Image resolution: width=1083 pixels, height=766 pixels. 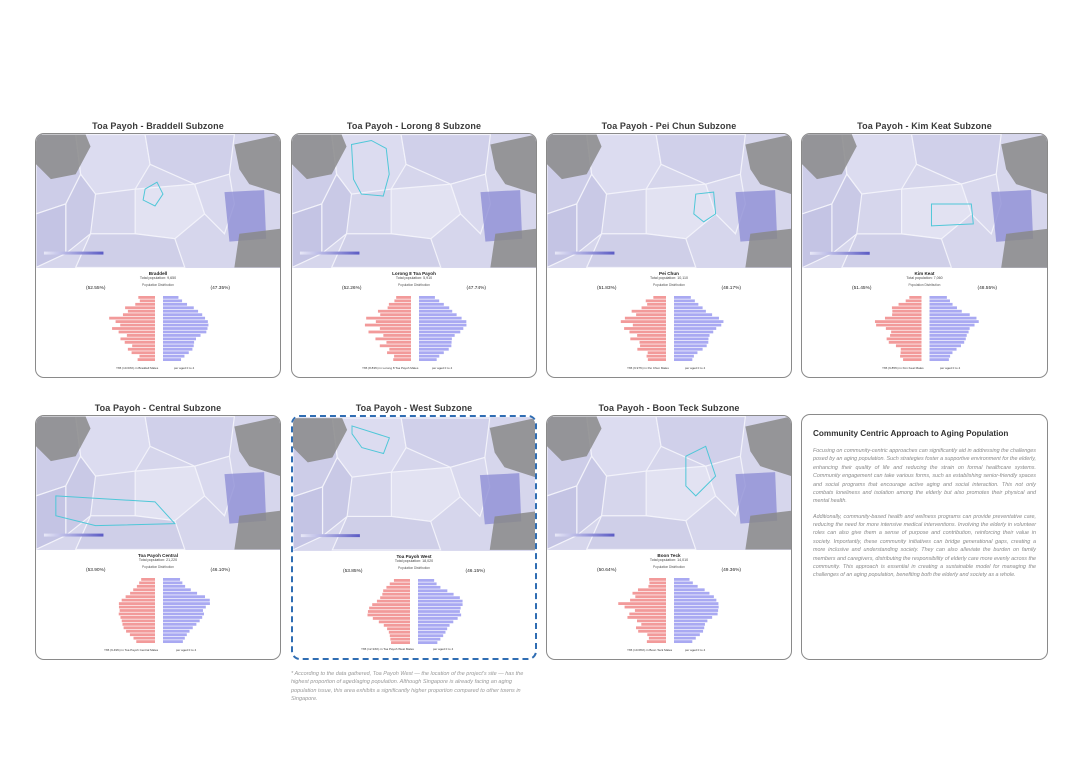 I want to click on pyramid-footer-left: Y65 (9.85%) in Kim Keat Males, so click(x=903, y=368).